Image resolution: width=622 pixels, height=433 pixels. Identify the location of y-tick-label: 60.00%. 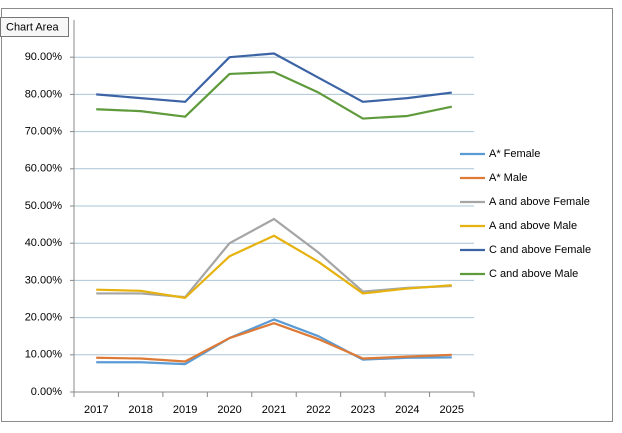
(44, 169).